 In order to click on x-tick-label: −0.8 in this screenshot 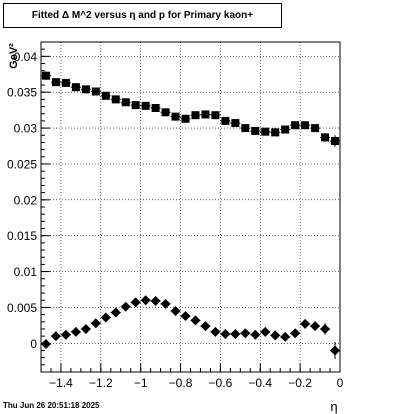, I will do `click(181, 383)`.